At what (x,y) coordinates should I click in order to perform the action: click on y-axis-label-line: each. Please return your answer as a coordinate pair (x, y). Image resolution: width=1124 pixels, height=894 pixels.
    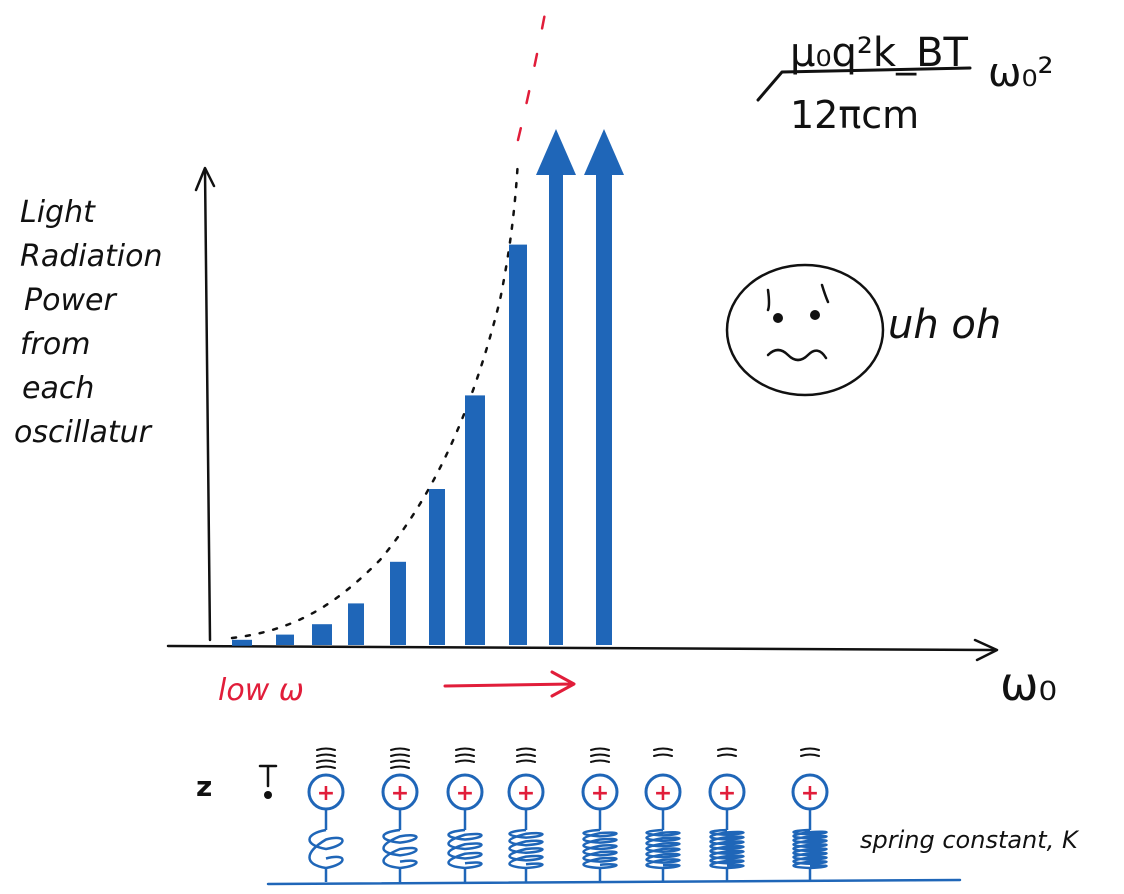
    Looking at the image, I should click on (58, 388).